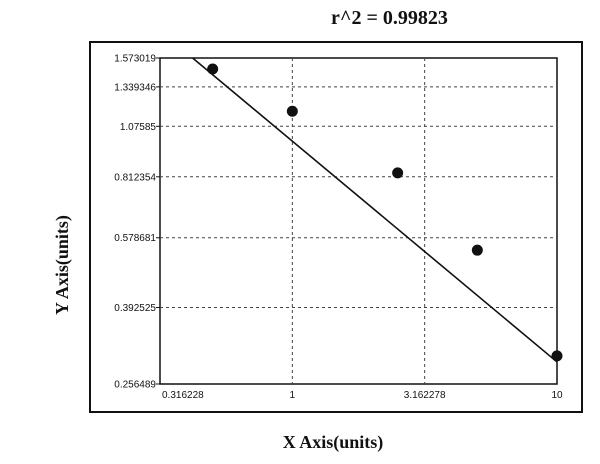  What do you see at coordinates (62, 265) in the screenshot?
I see `y-axis-title: Y Axis(units)` at bounding box center [62, 265].